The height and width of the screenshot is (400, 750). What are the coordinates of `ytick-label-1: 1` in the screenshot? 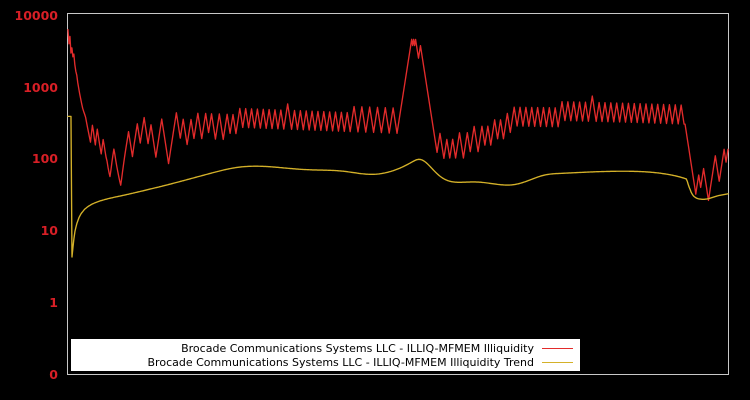 It's located at (53, 302).